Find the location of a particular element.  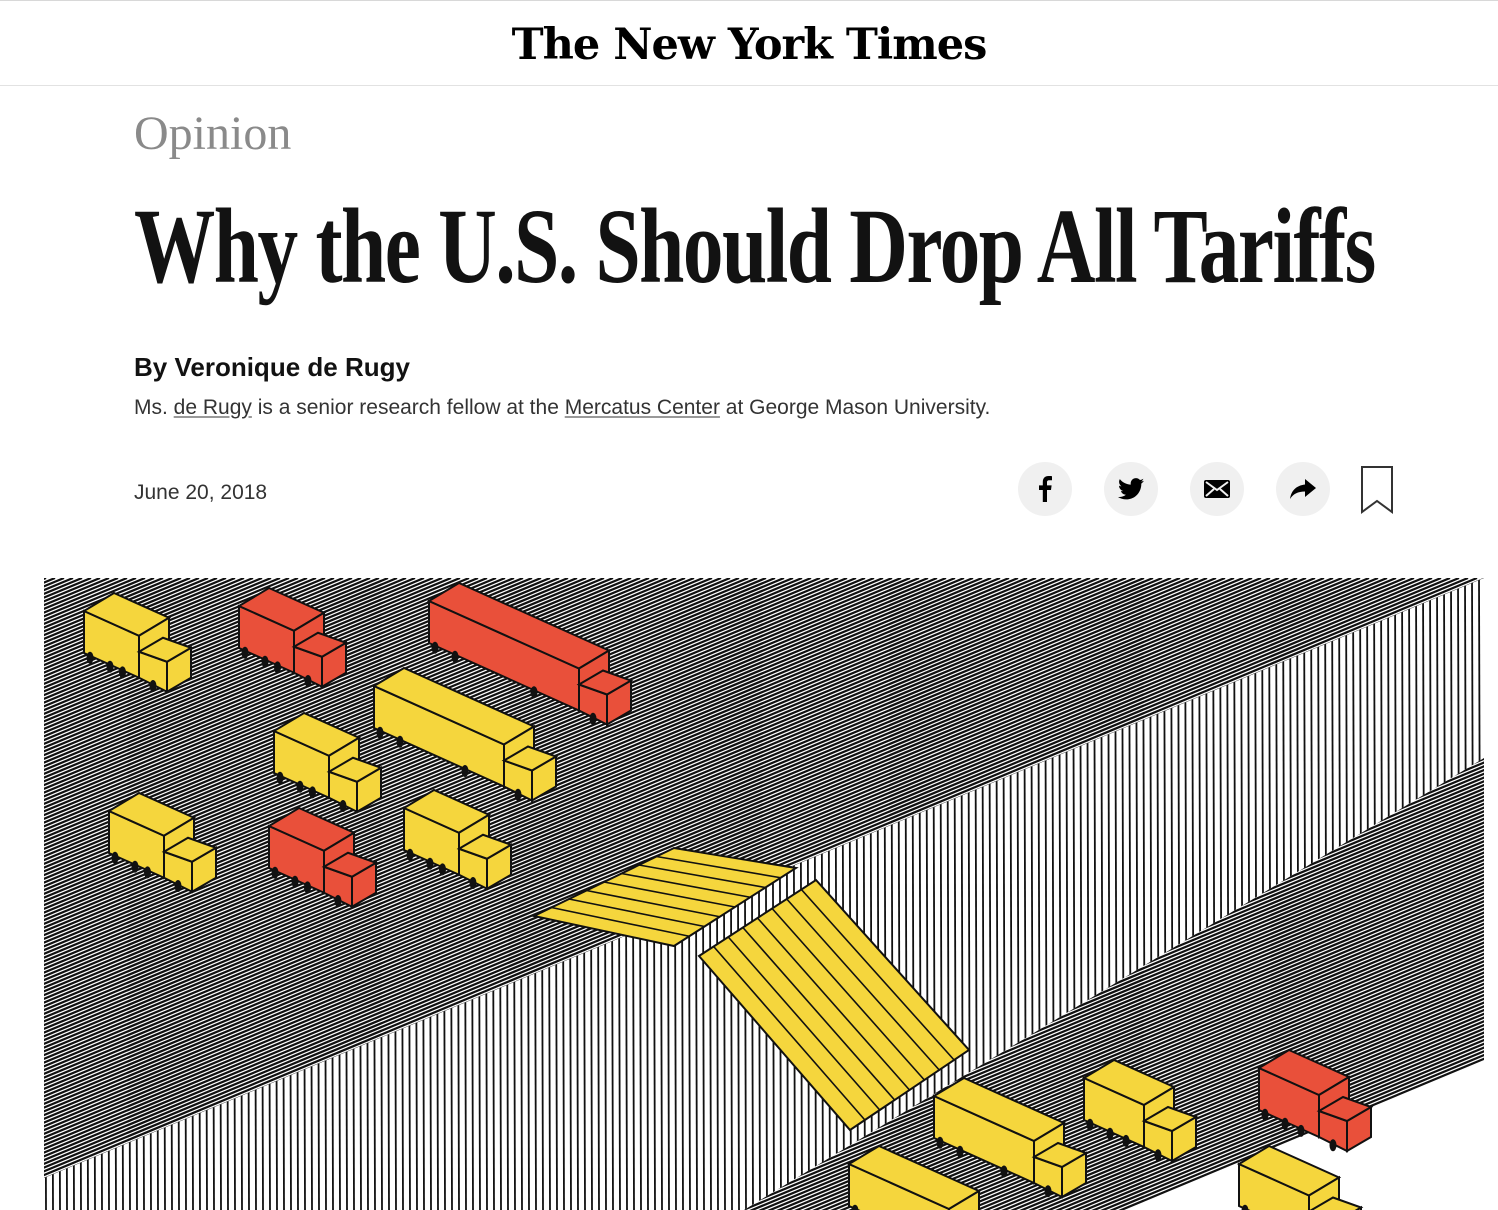

bio-text: is a senior research fellow at the is located at coordinates (408, 407).